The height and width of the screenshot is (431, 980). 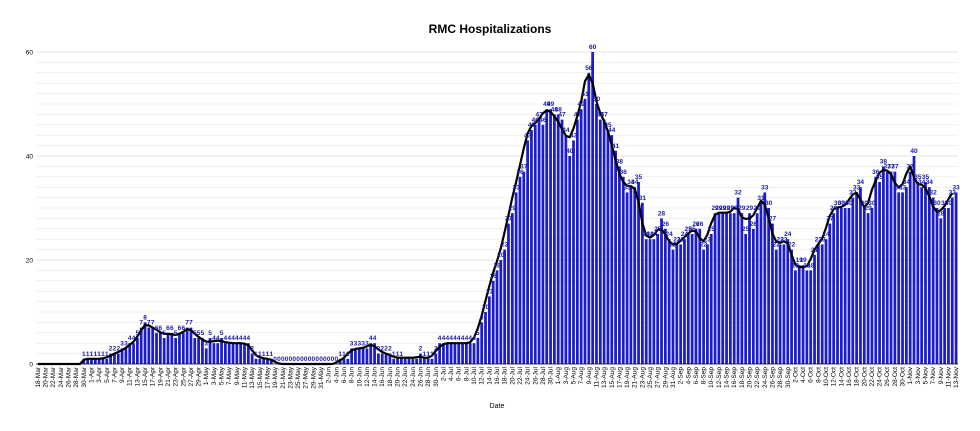 What do you see at coordinates (914, 151) in the screenshot?
I see `data-label: 40` at bounding box center [914, 151].